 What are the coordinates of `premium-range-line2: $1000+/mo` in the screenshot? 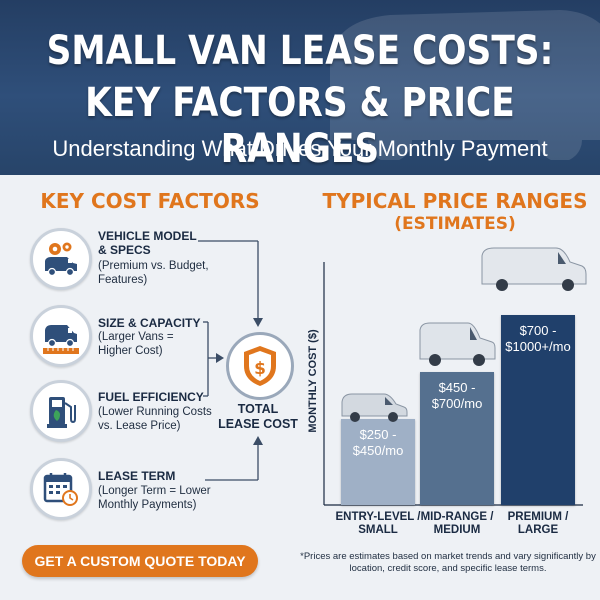 It's located at (538, 346).